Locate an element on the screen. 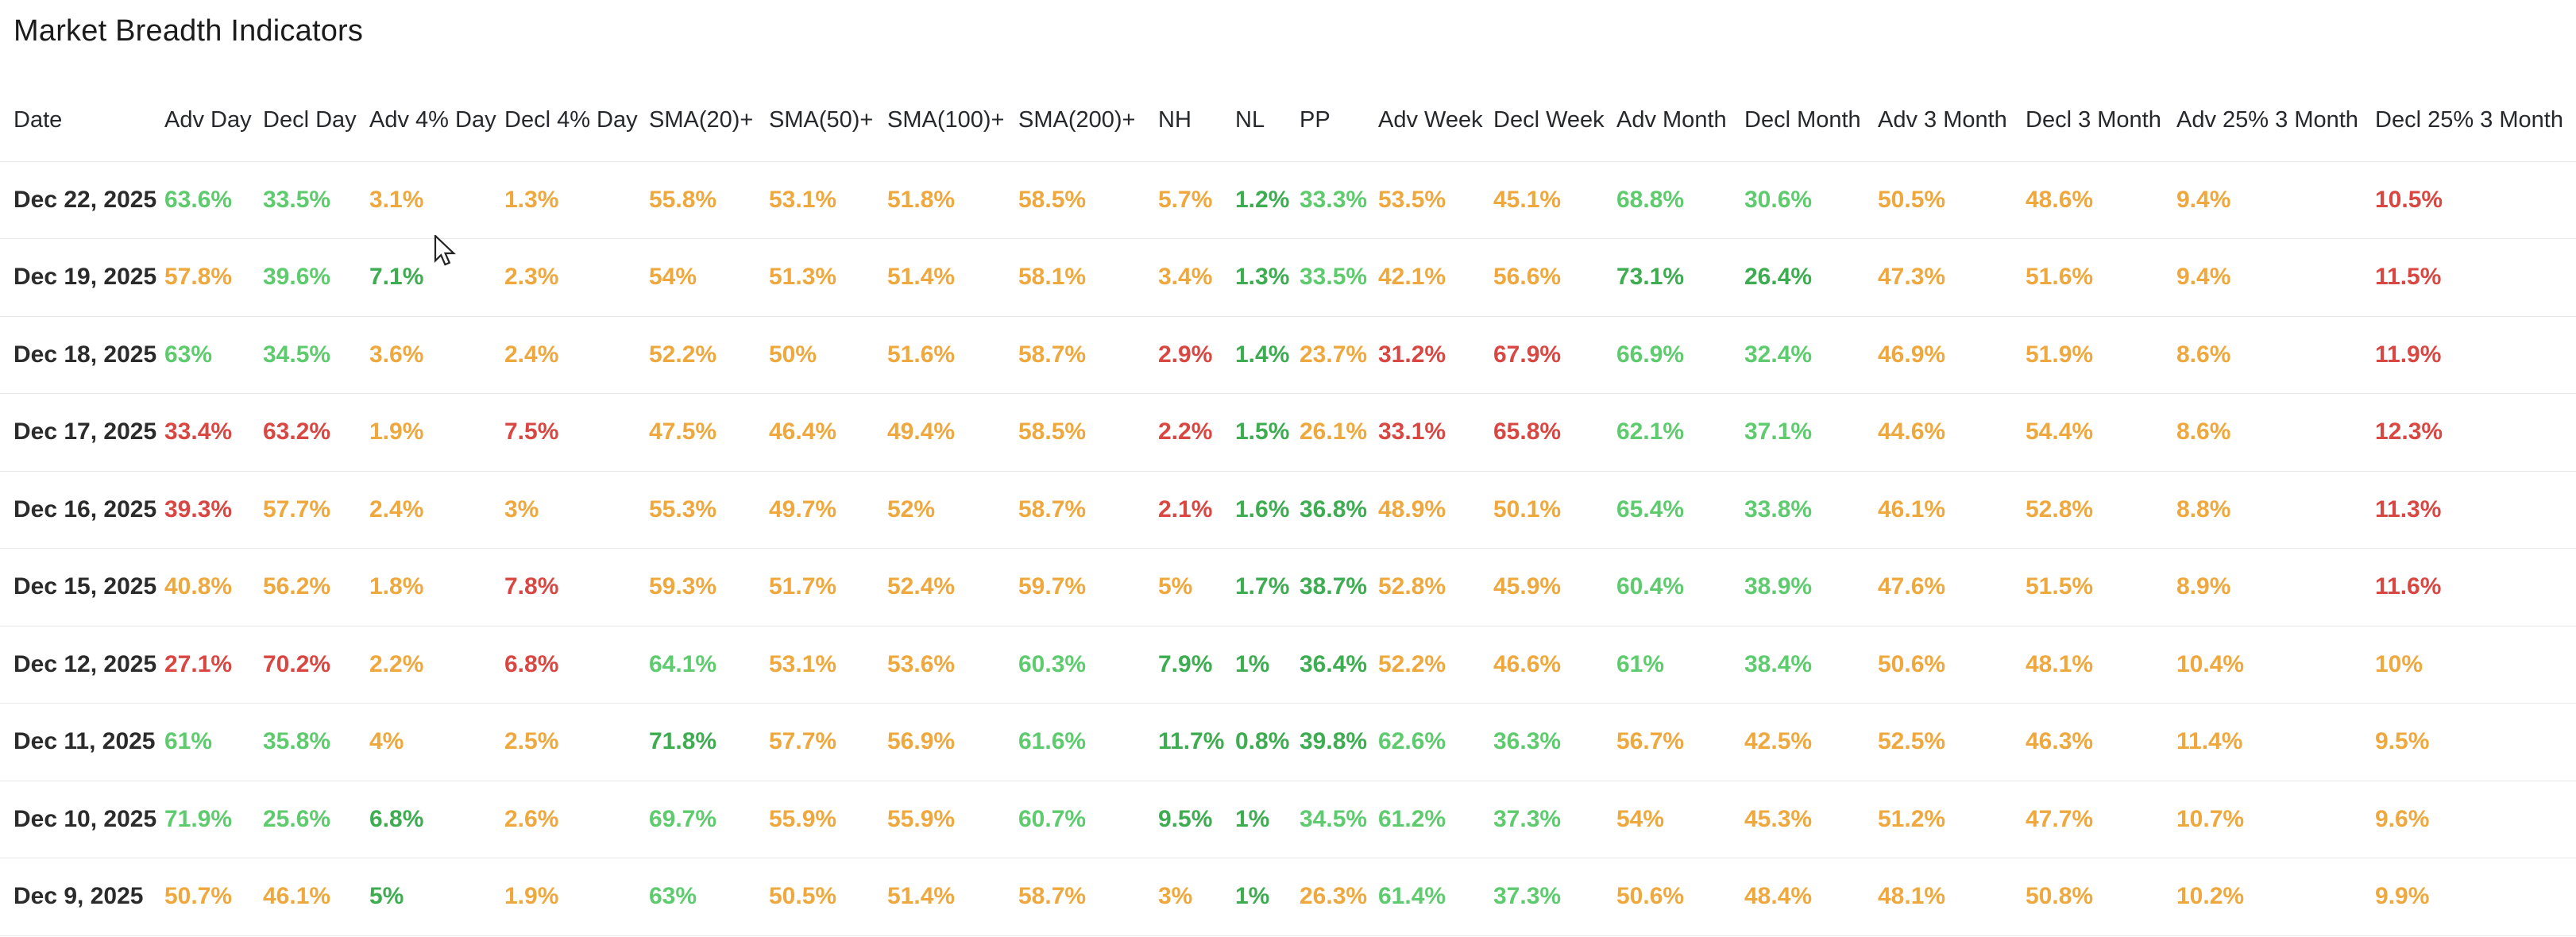  value-cell-adv-day: 27.1% is located at coordinates (213, 665).